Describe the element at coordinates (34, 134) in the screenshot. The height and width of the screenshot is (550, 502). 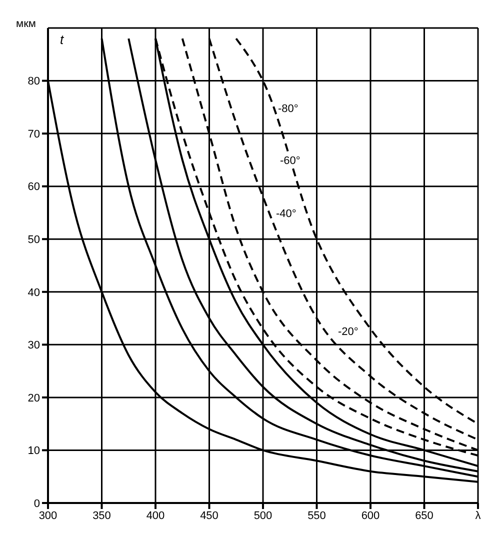
I see `y-tick-label: 70` at that location.